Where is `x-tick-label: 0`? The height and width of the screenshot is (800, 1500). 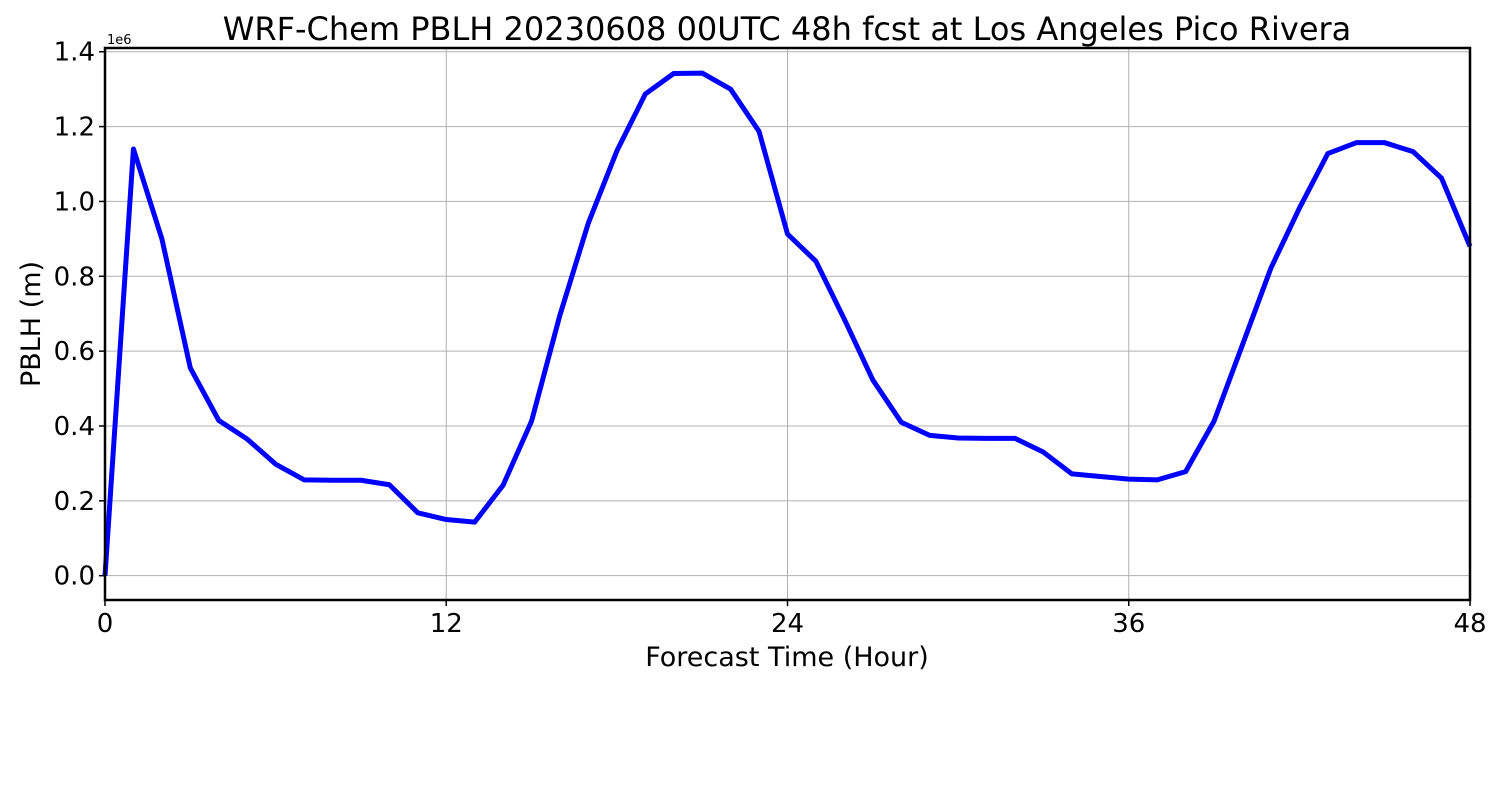 x-tick-label: 0 is located at coordinates (105, 624).